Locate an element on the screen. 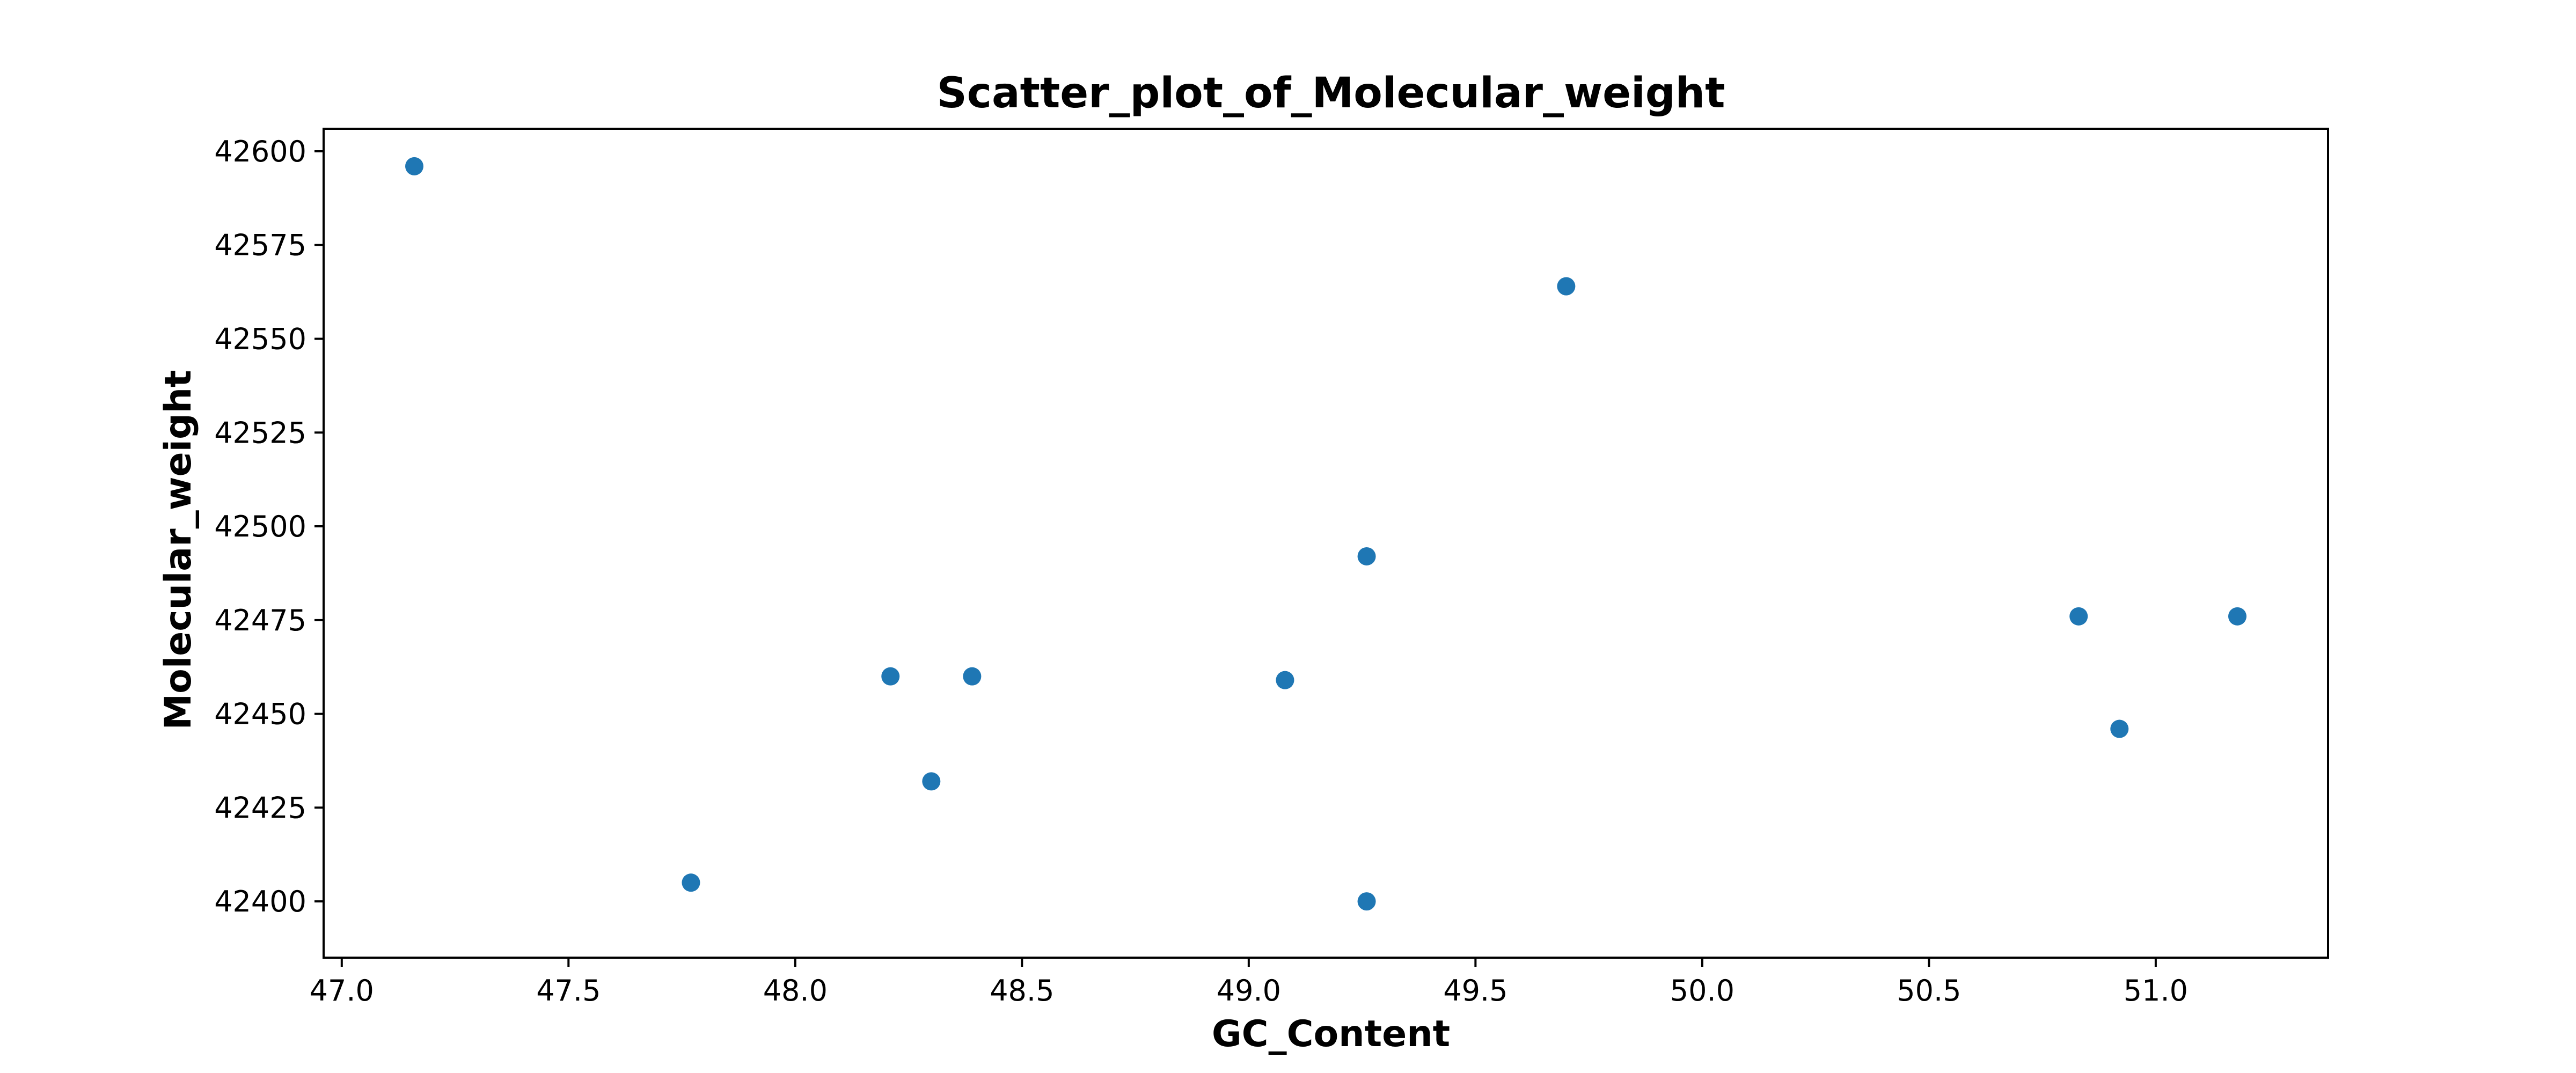 The width and height of the screenshot is (2576, 1073). x-tick-label: 47.0 is located at coordinates (342, 991).